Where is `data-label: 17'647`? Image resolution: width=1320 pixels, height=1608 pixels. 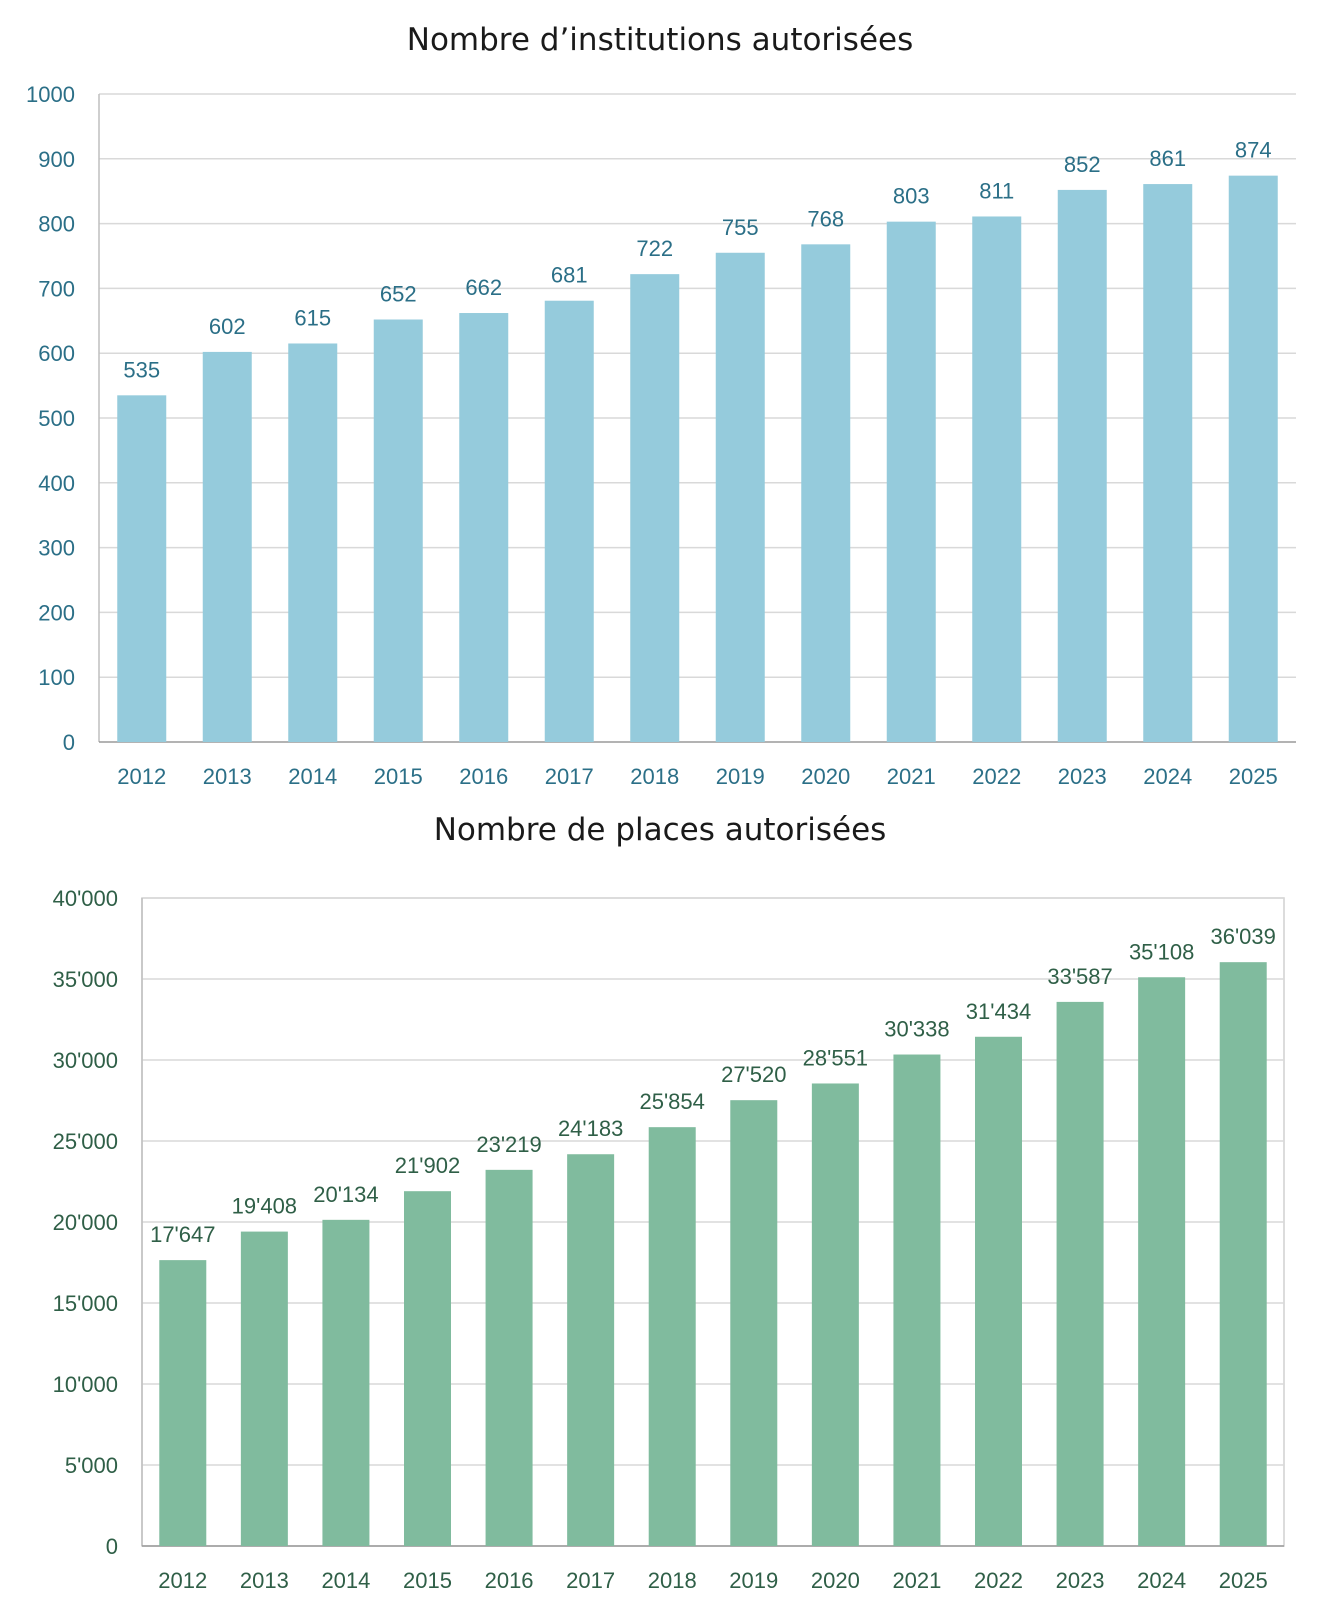 data-label: 17'647 is located at coordinates (182, 1234).